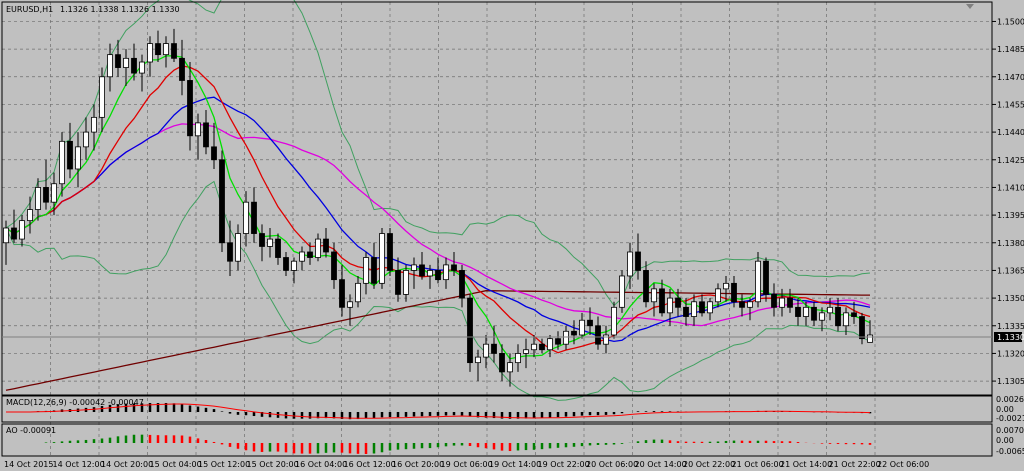 This screenshot has height=471, width=1024. Describe the element at coordinates (1010, 243) in the screenshot. I see `price-tick-label: 1.1380` at that location.